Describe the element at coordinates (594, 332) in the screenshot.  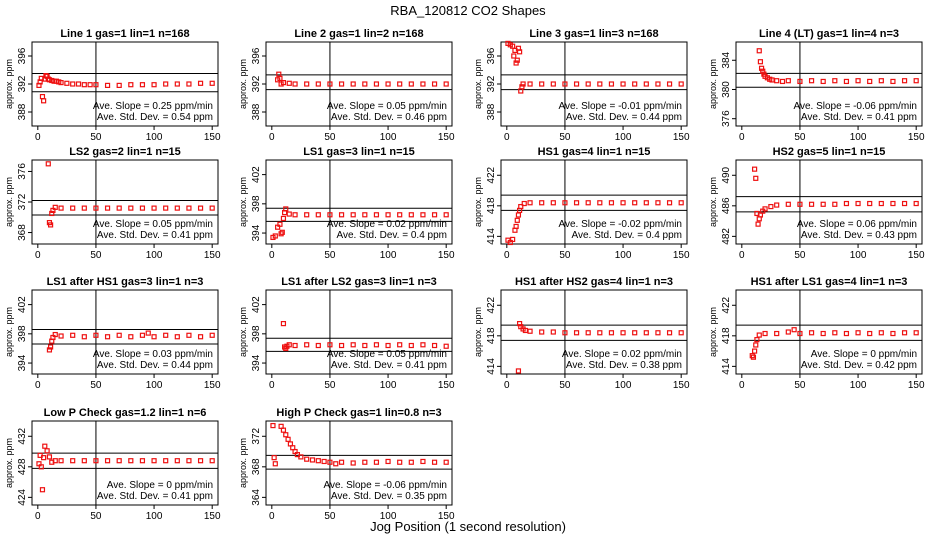
I see `plot-frame` at that location.